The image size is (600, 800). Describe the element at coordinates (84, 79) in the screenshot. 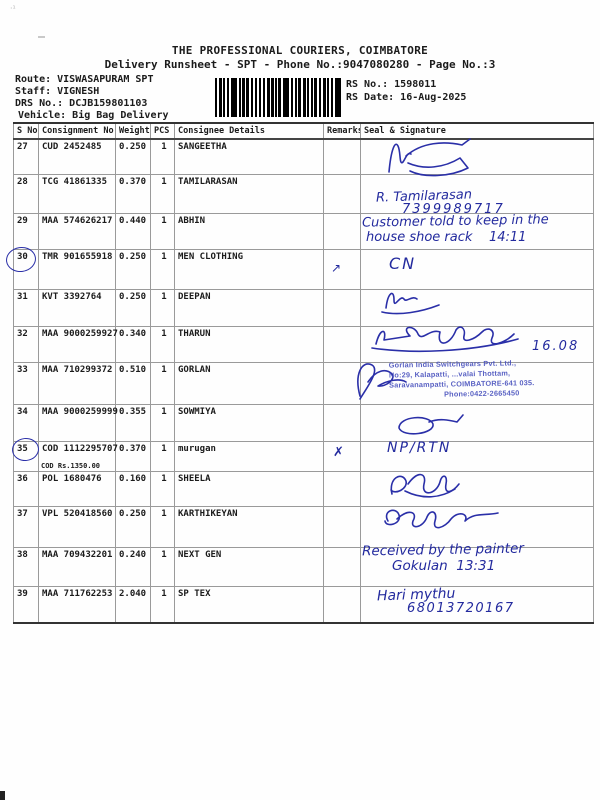

I see `route-line: Route: VISWASAPURAM SPT` at that location.